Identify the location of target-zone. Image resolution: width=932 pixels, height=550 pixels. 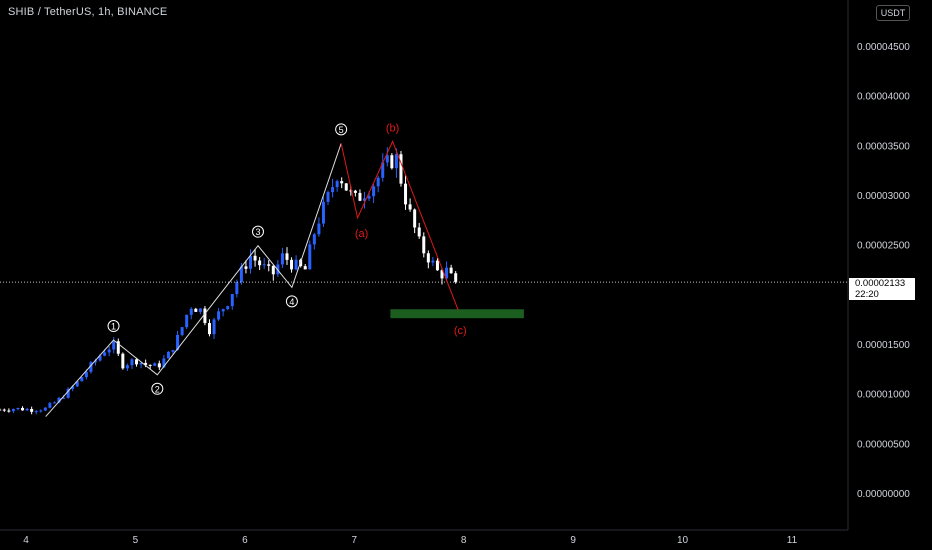
(457, 314).